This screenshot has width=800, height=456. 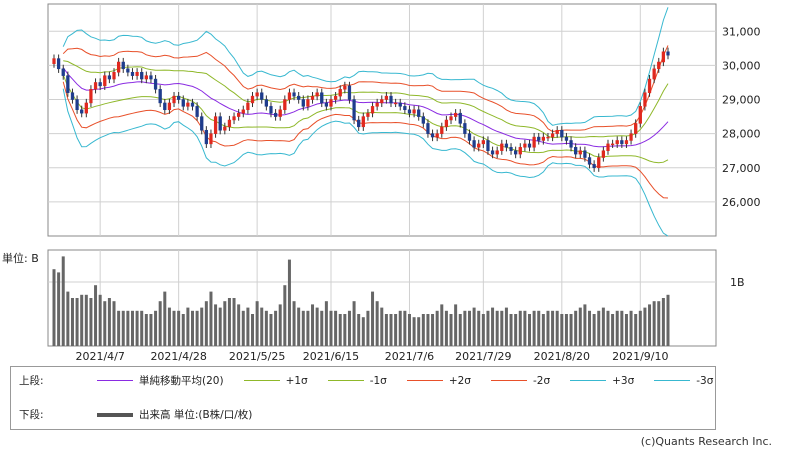 I want to click on x-tick-label: 2021/8/20, so click(x=562, y=356).